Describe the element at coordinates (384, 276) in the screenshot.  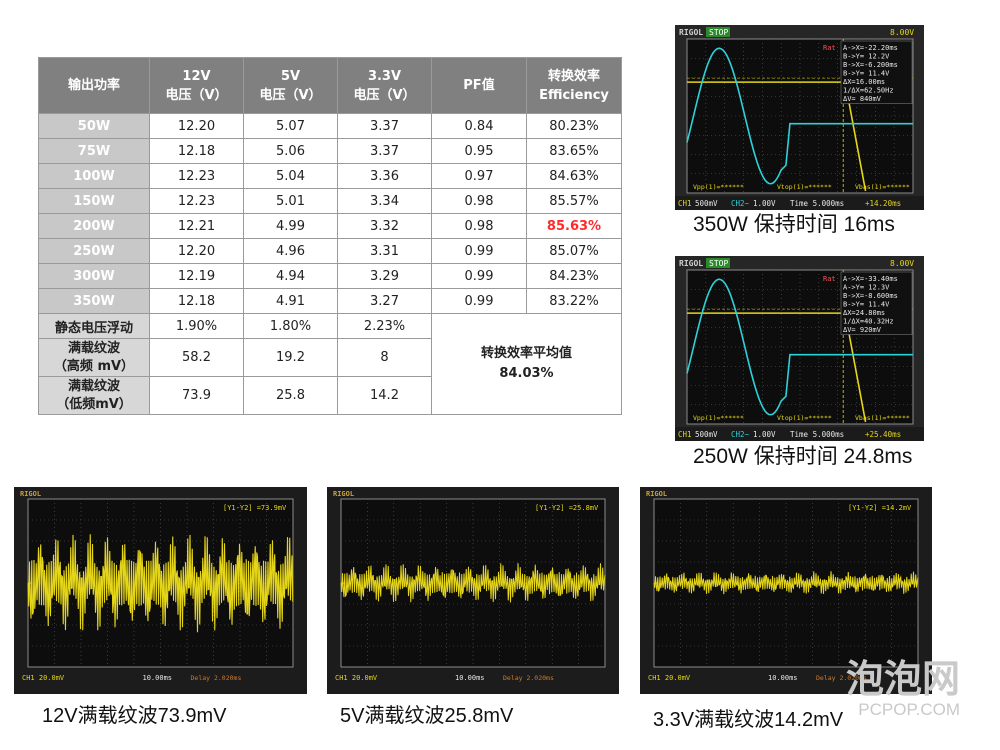
I see `v33-cell: 3.29` at that location.